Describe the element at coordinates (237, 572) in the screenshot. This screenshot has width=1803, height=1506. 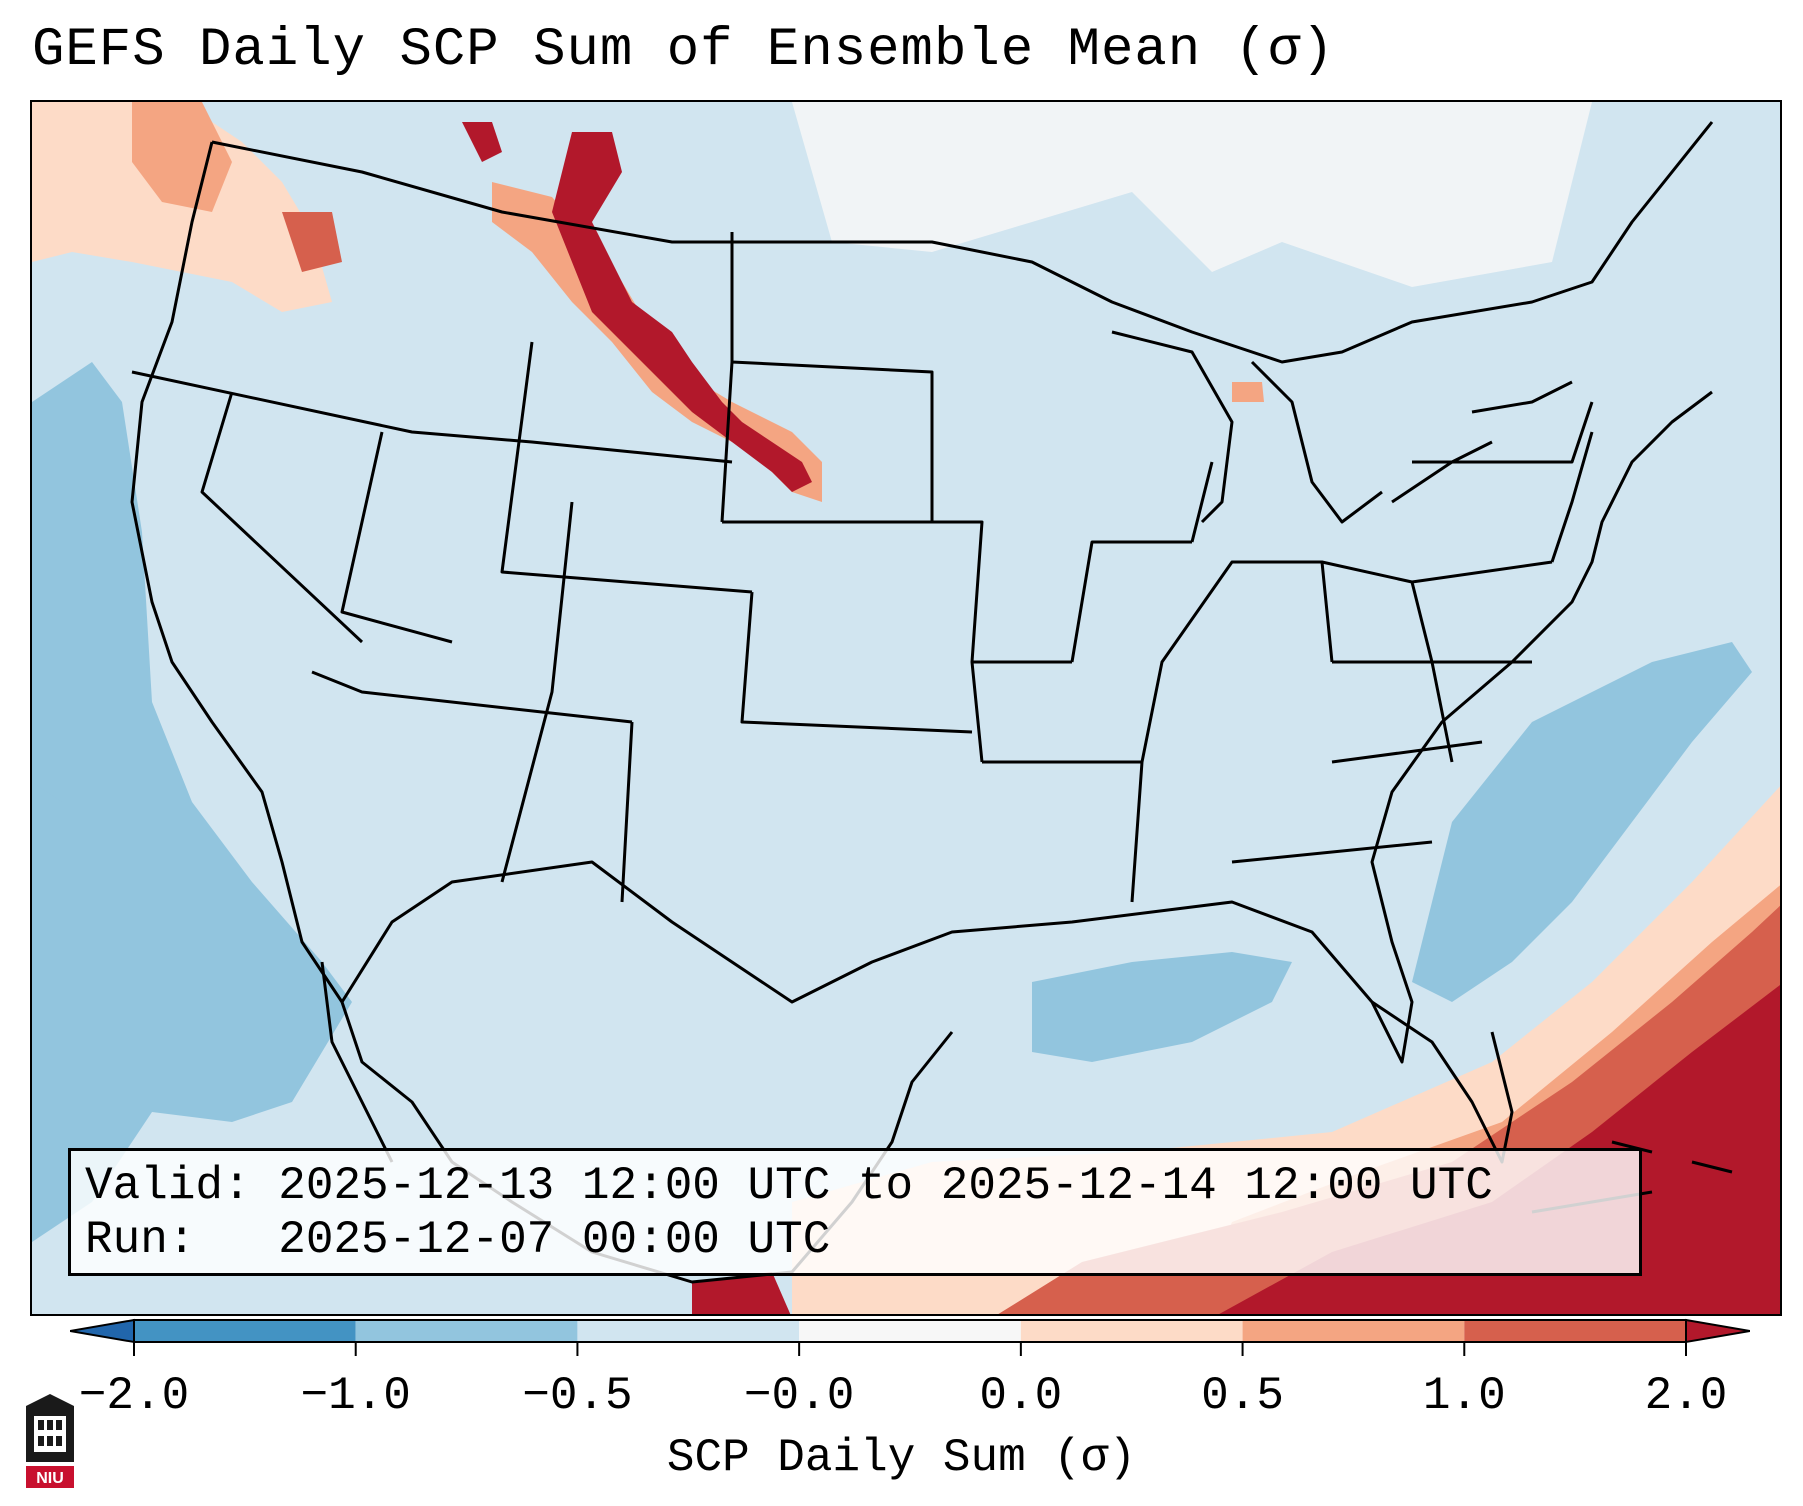
I see `west-coast` at that location.